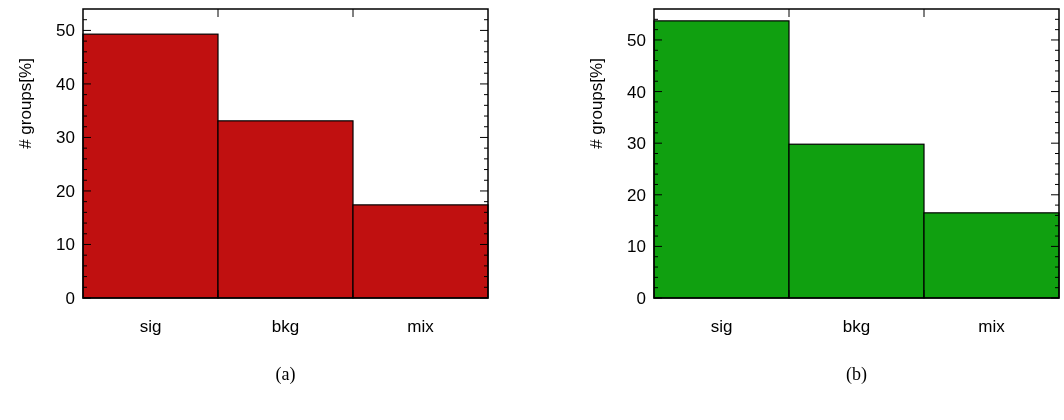  What do you see at coordinates (285, 374) in the screenshot?
I see `text: (a)` at bounding box center [285, 374].